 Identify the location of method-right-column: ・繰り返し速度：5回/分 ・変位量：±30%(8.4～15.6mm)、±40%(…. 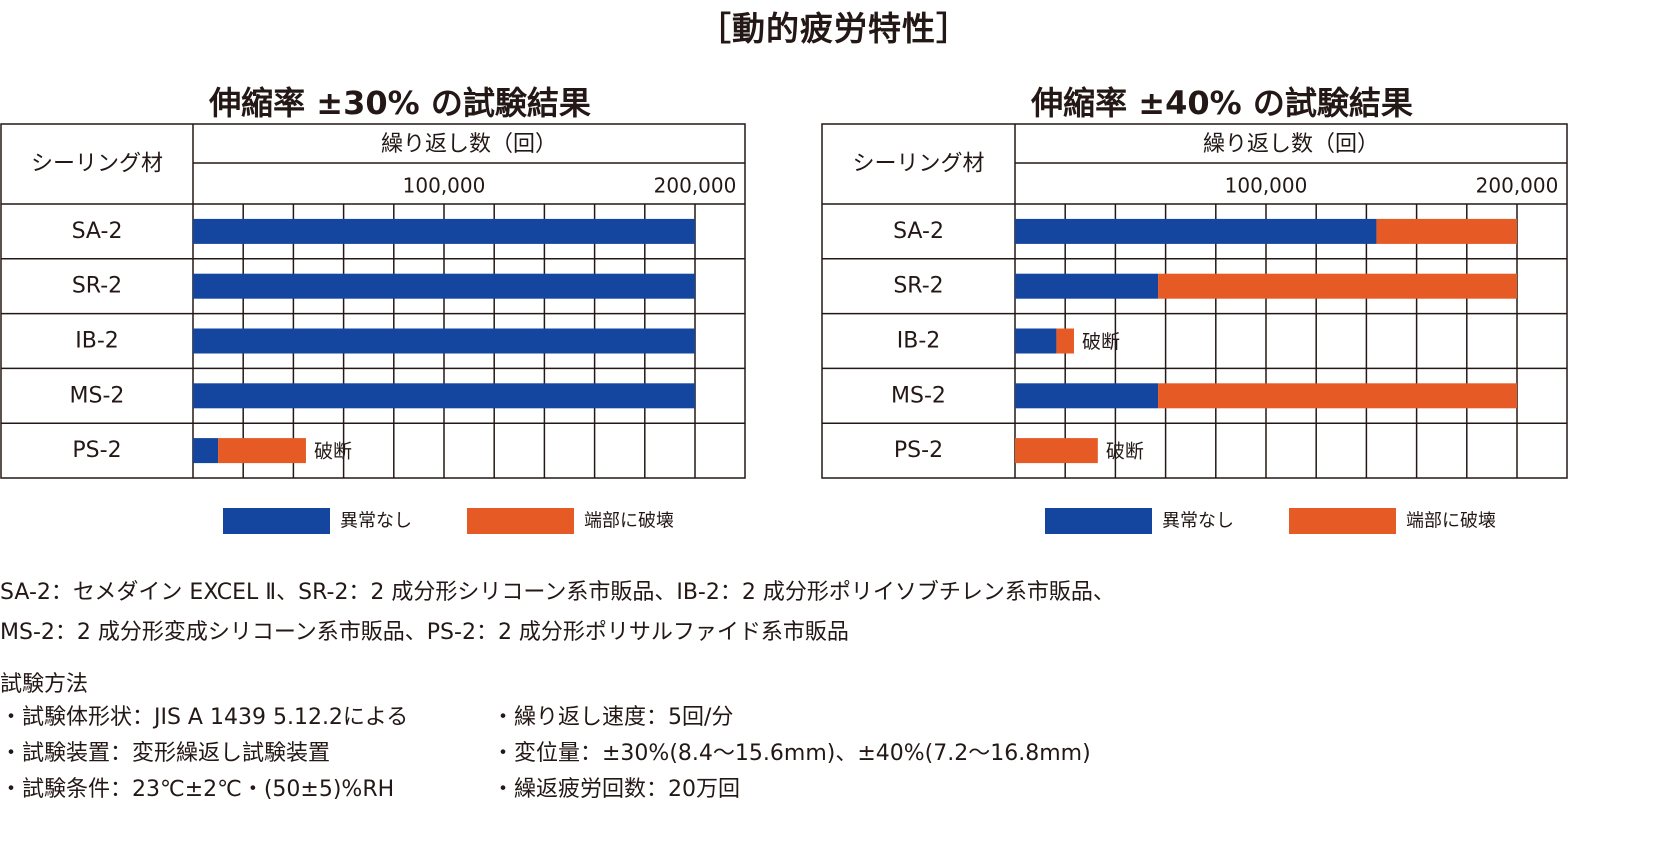
(791, 754).